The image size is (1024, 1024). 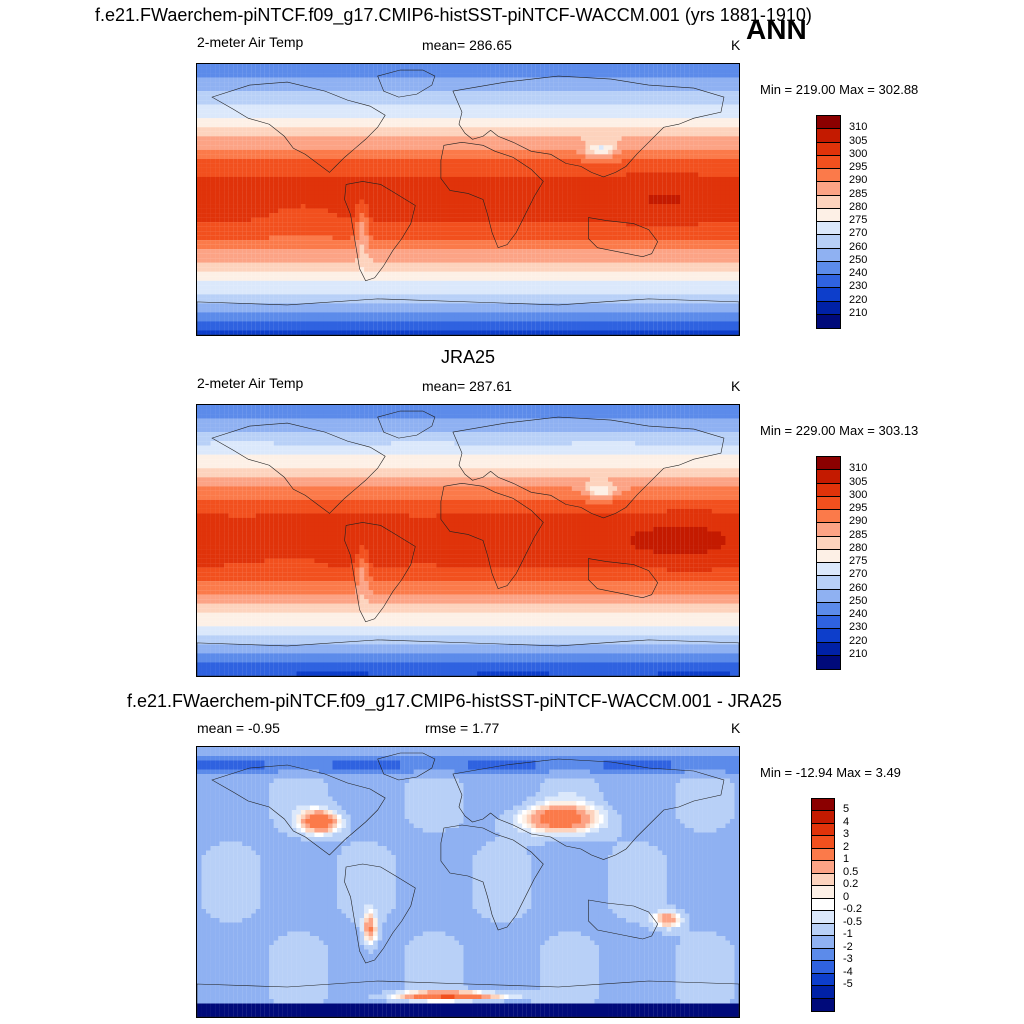 What do you see at coordinates (846, 859) in the screenshot?
I see `colorbar-tick-label: 1` at bounding box center [846, 859].